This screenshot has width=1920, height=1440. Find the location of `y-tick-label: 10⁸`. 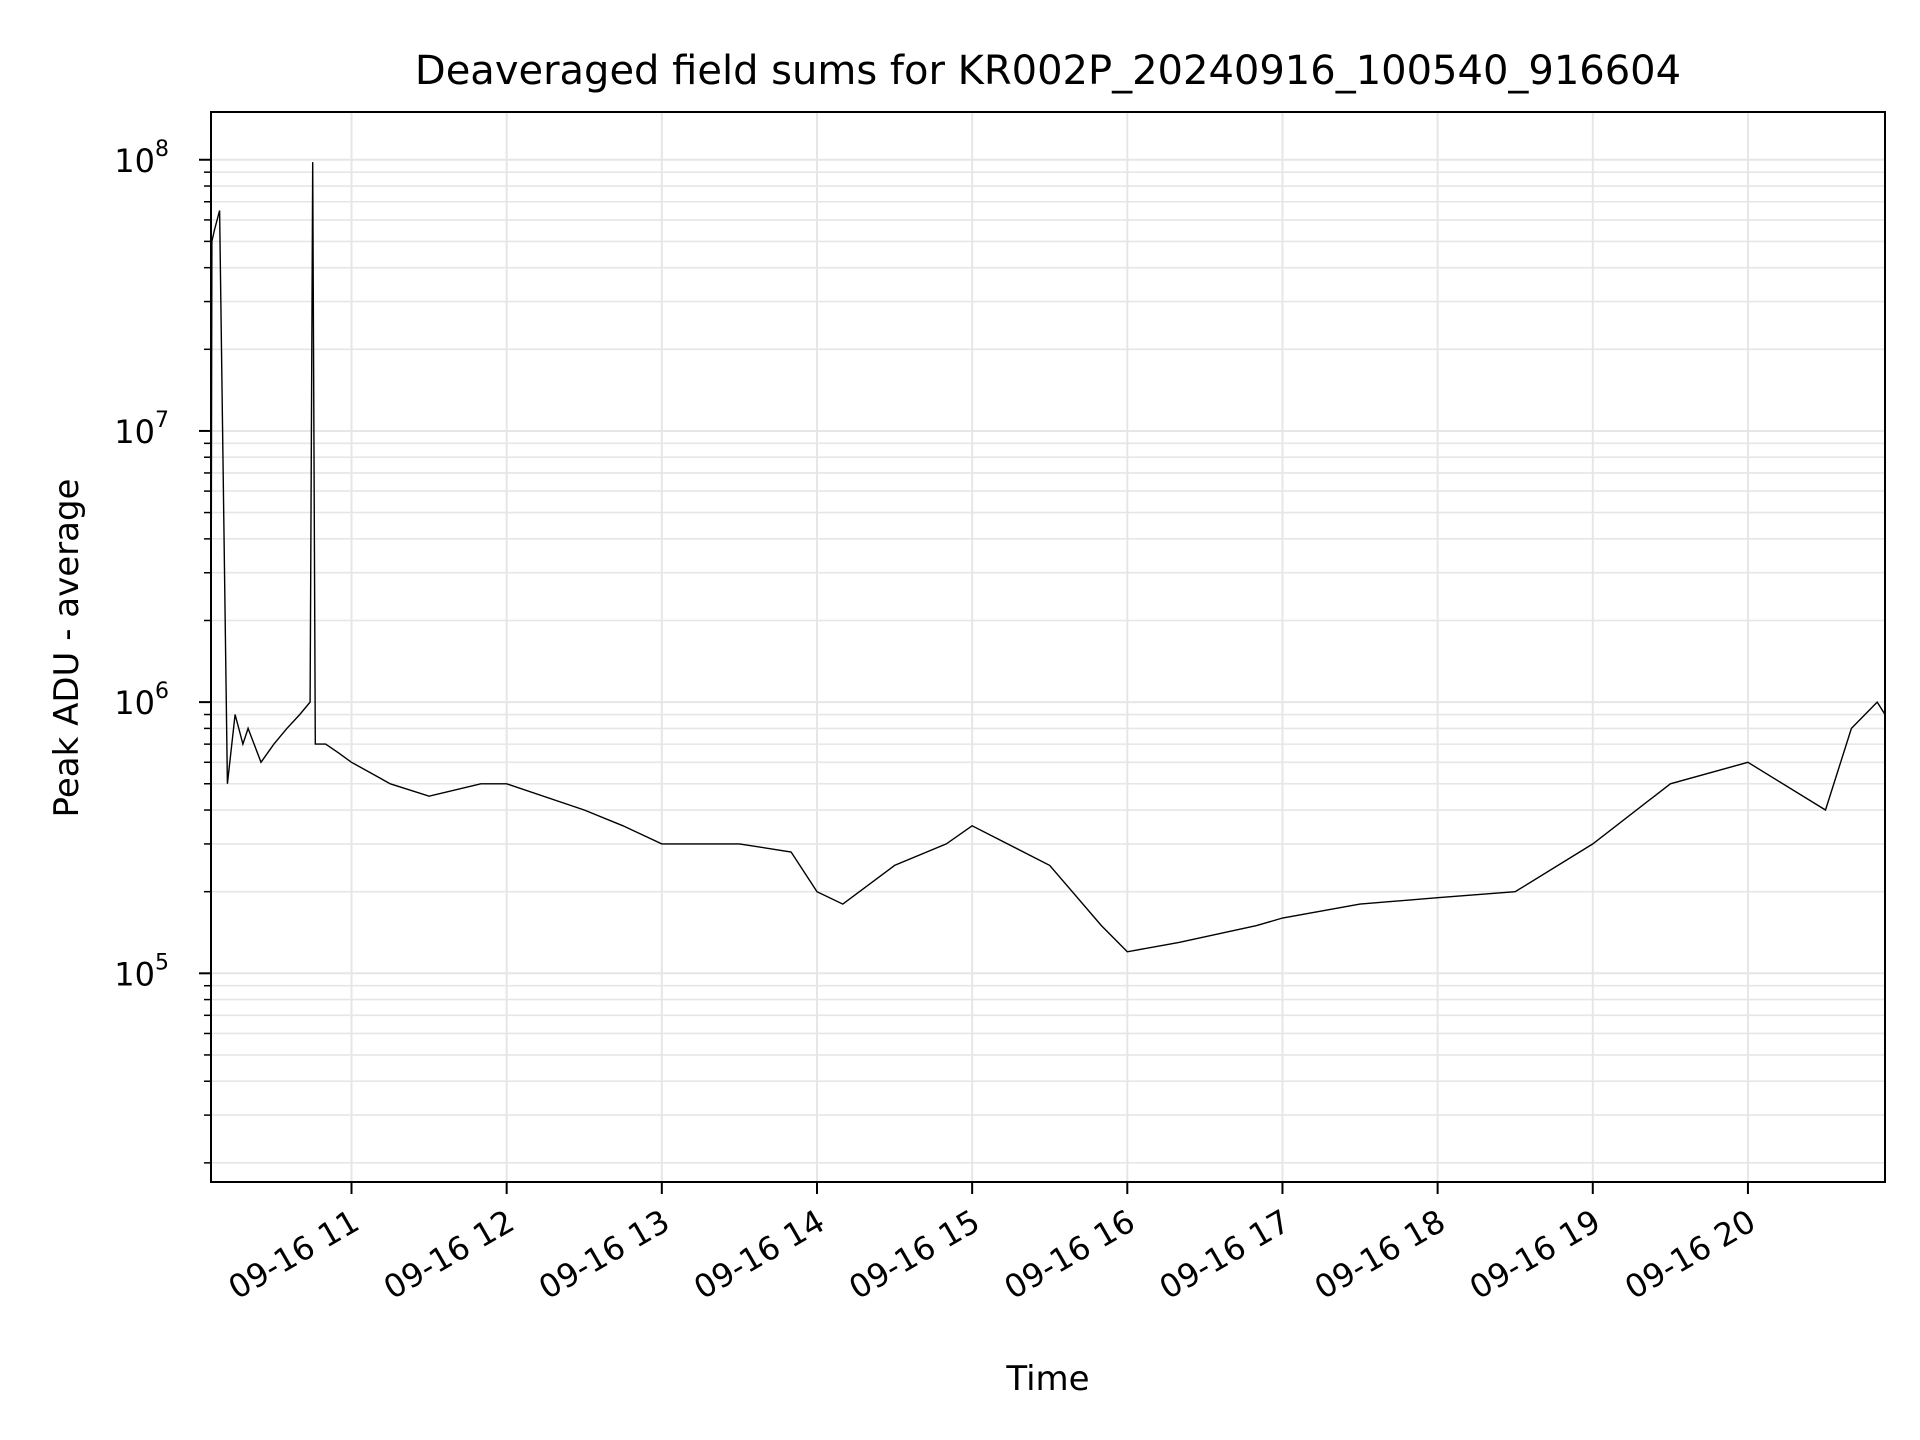

y-tick-label: 10⁸ is located at coordinates (141, 158).